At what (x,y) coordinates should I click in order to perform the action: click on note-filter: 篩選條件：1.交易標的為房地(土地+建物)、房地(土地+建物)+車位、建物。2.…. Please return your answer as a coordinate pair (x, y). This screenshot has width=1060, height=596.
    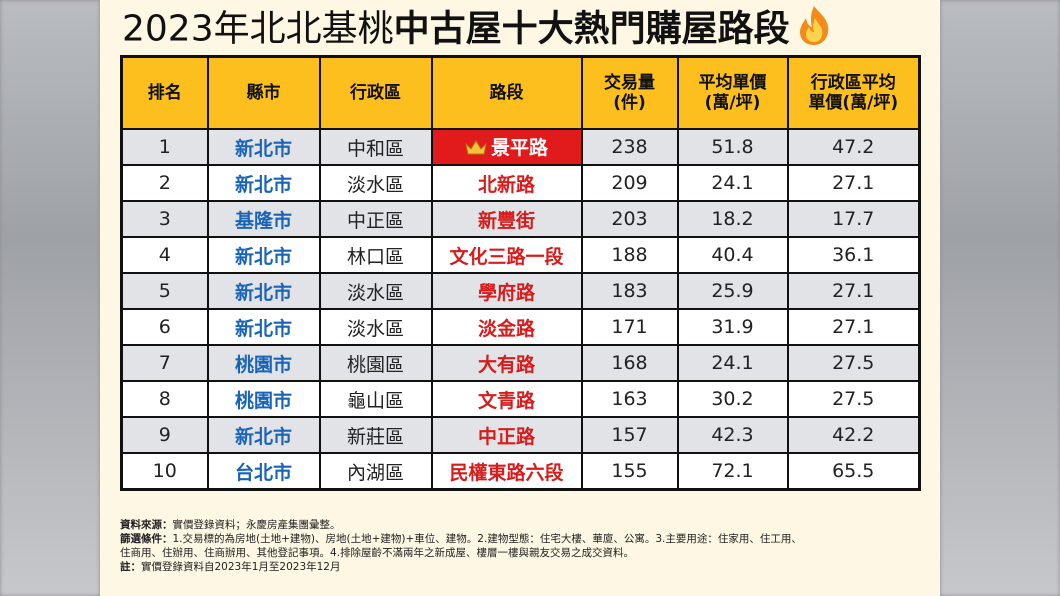
    Looking at the image, I should click on (461, 539).